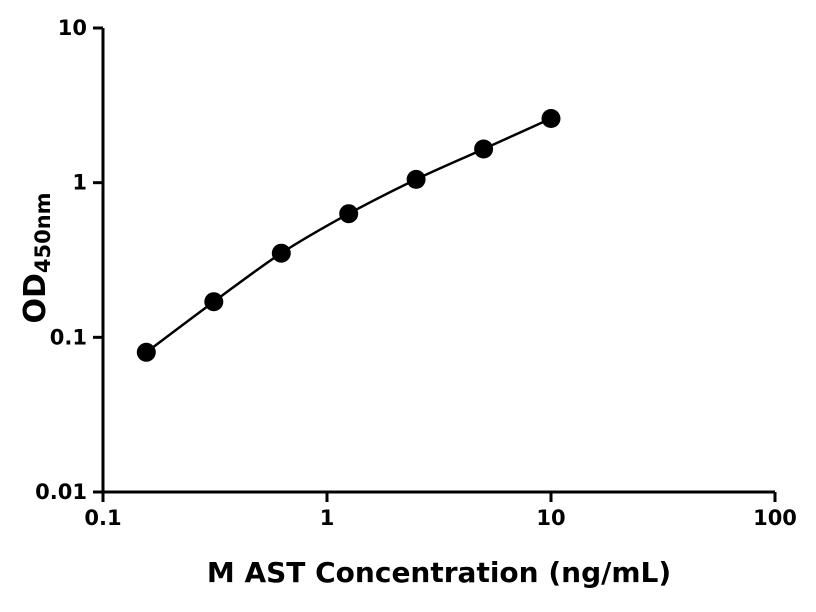 The image size is (816, 612). Describe the element at coordinates (775, 518) in the screenshot. I see `x-tick-label: 100` at that location.